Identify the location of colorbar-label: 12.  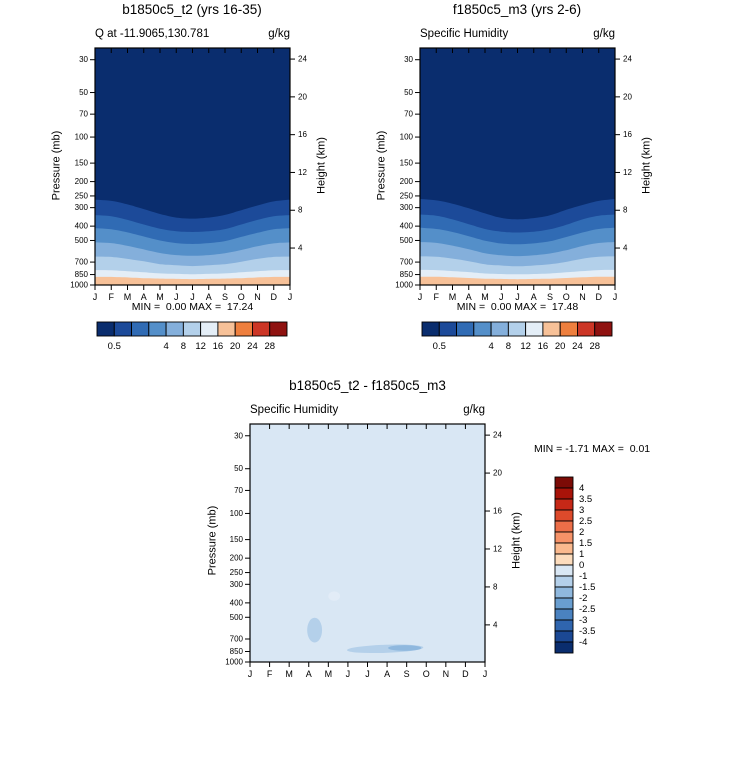
(200, 346).